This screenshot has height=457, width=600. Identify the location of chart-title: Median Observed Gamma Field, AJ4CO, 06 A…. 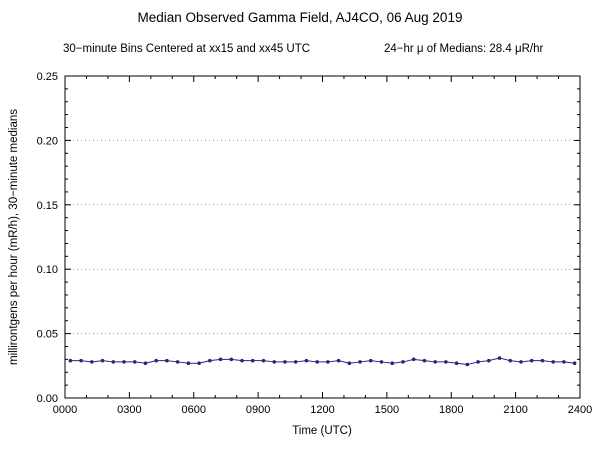
(300, 17).